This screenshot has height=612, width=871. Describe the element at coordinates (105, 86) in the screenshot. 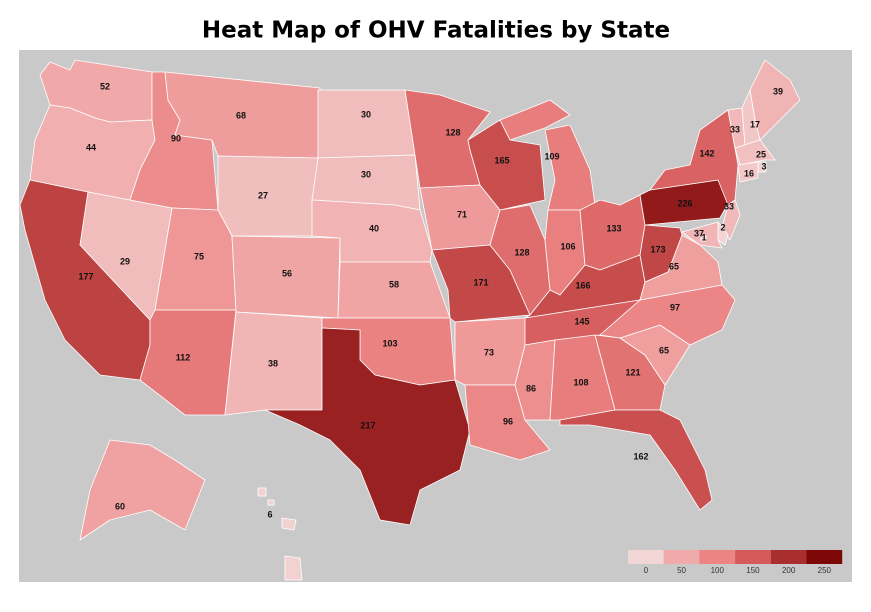

I see `state-value: 52` at that location.